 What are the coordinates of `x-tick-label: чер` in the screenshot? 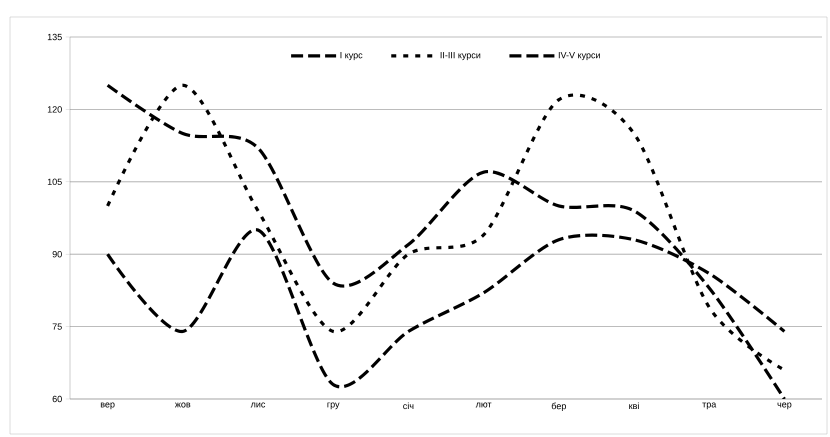 It's located at (785, 406).